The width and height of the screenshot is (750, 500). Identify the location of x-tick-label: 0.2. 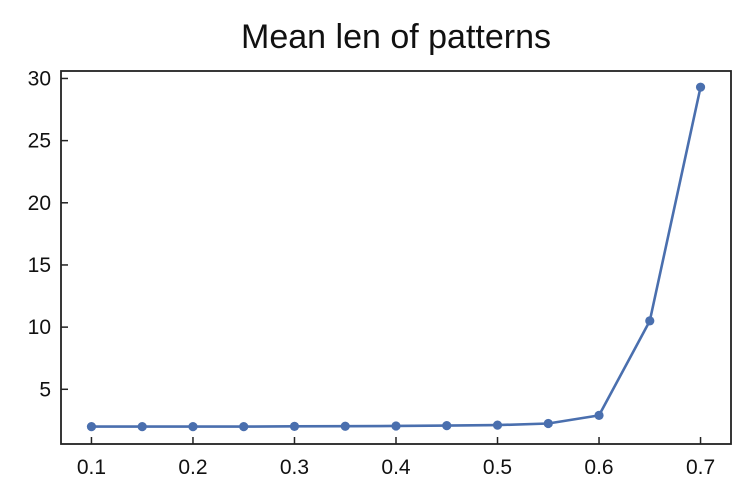
(192, 467).